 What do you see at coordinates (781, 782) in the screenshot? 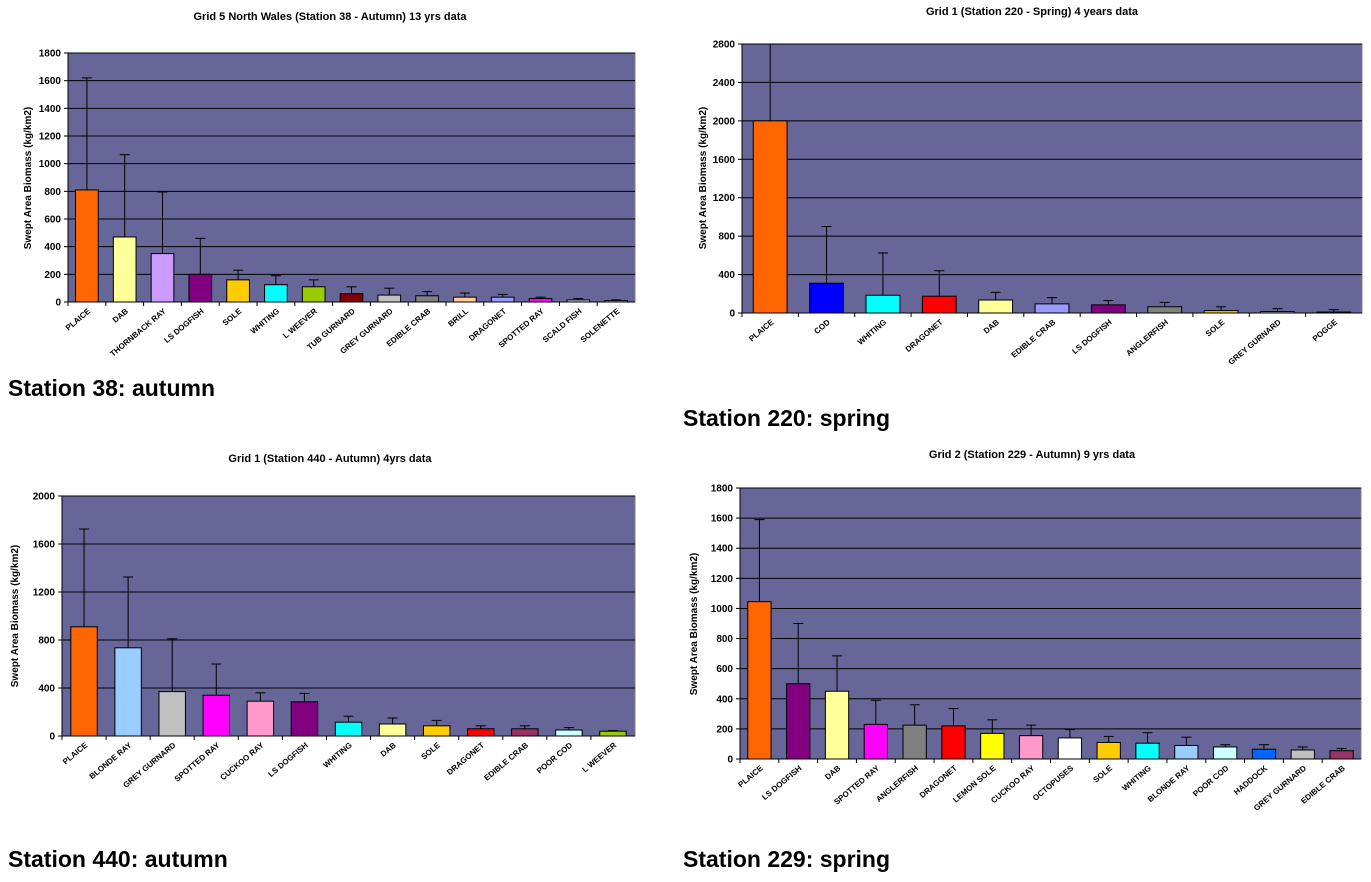
I see `x-tick-label: LS DOGFISH` at bounding box center [781, 782].